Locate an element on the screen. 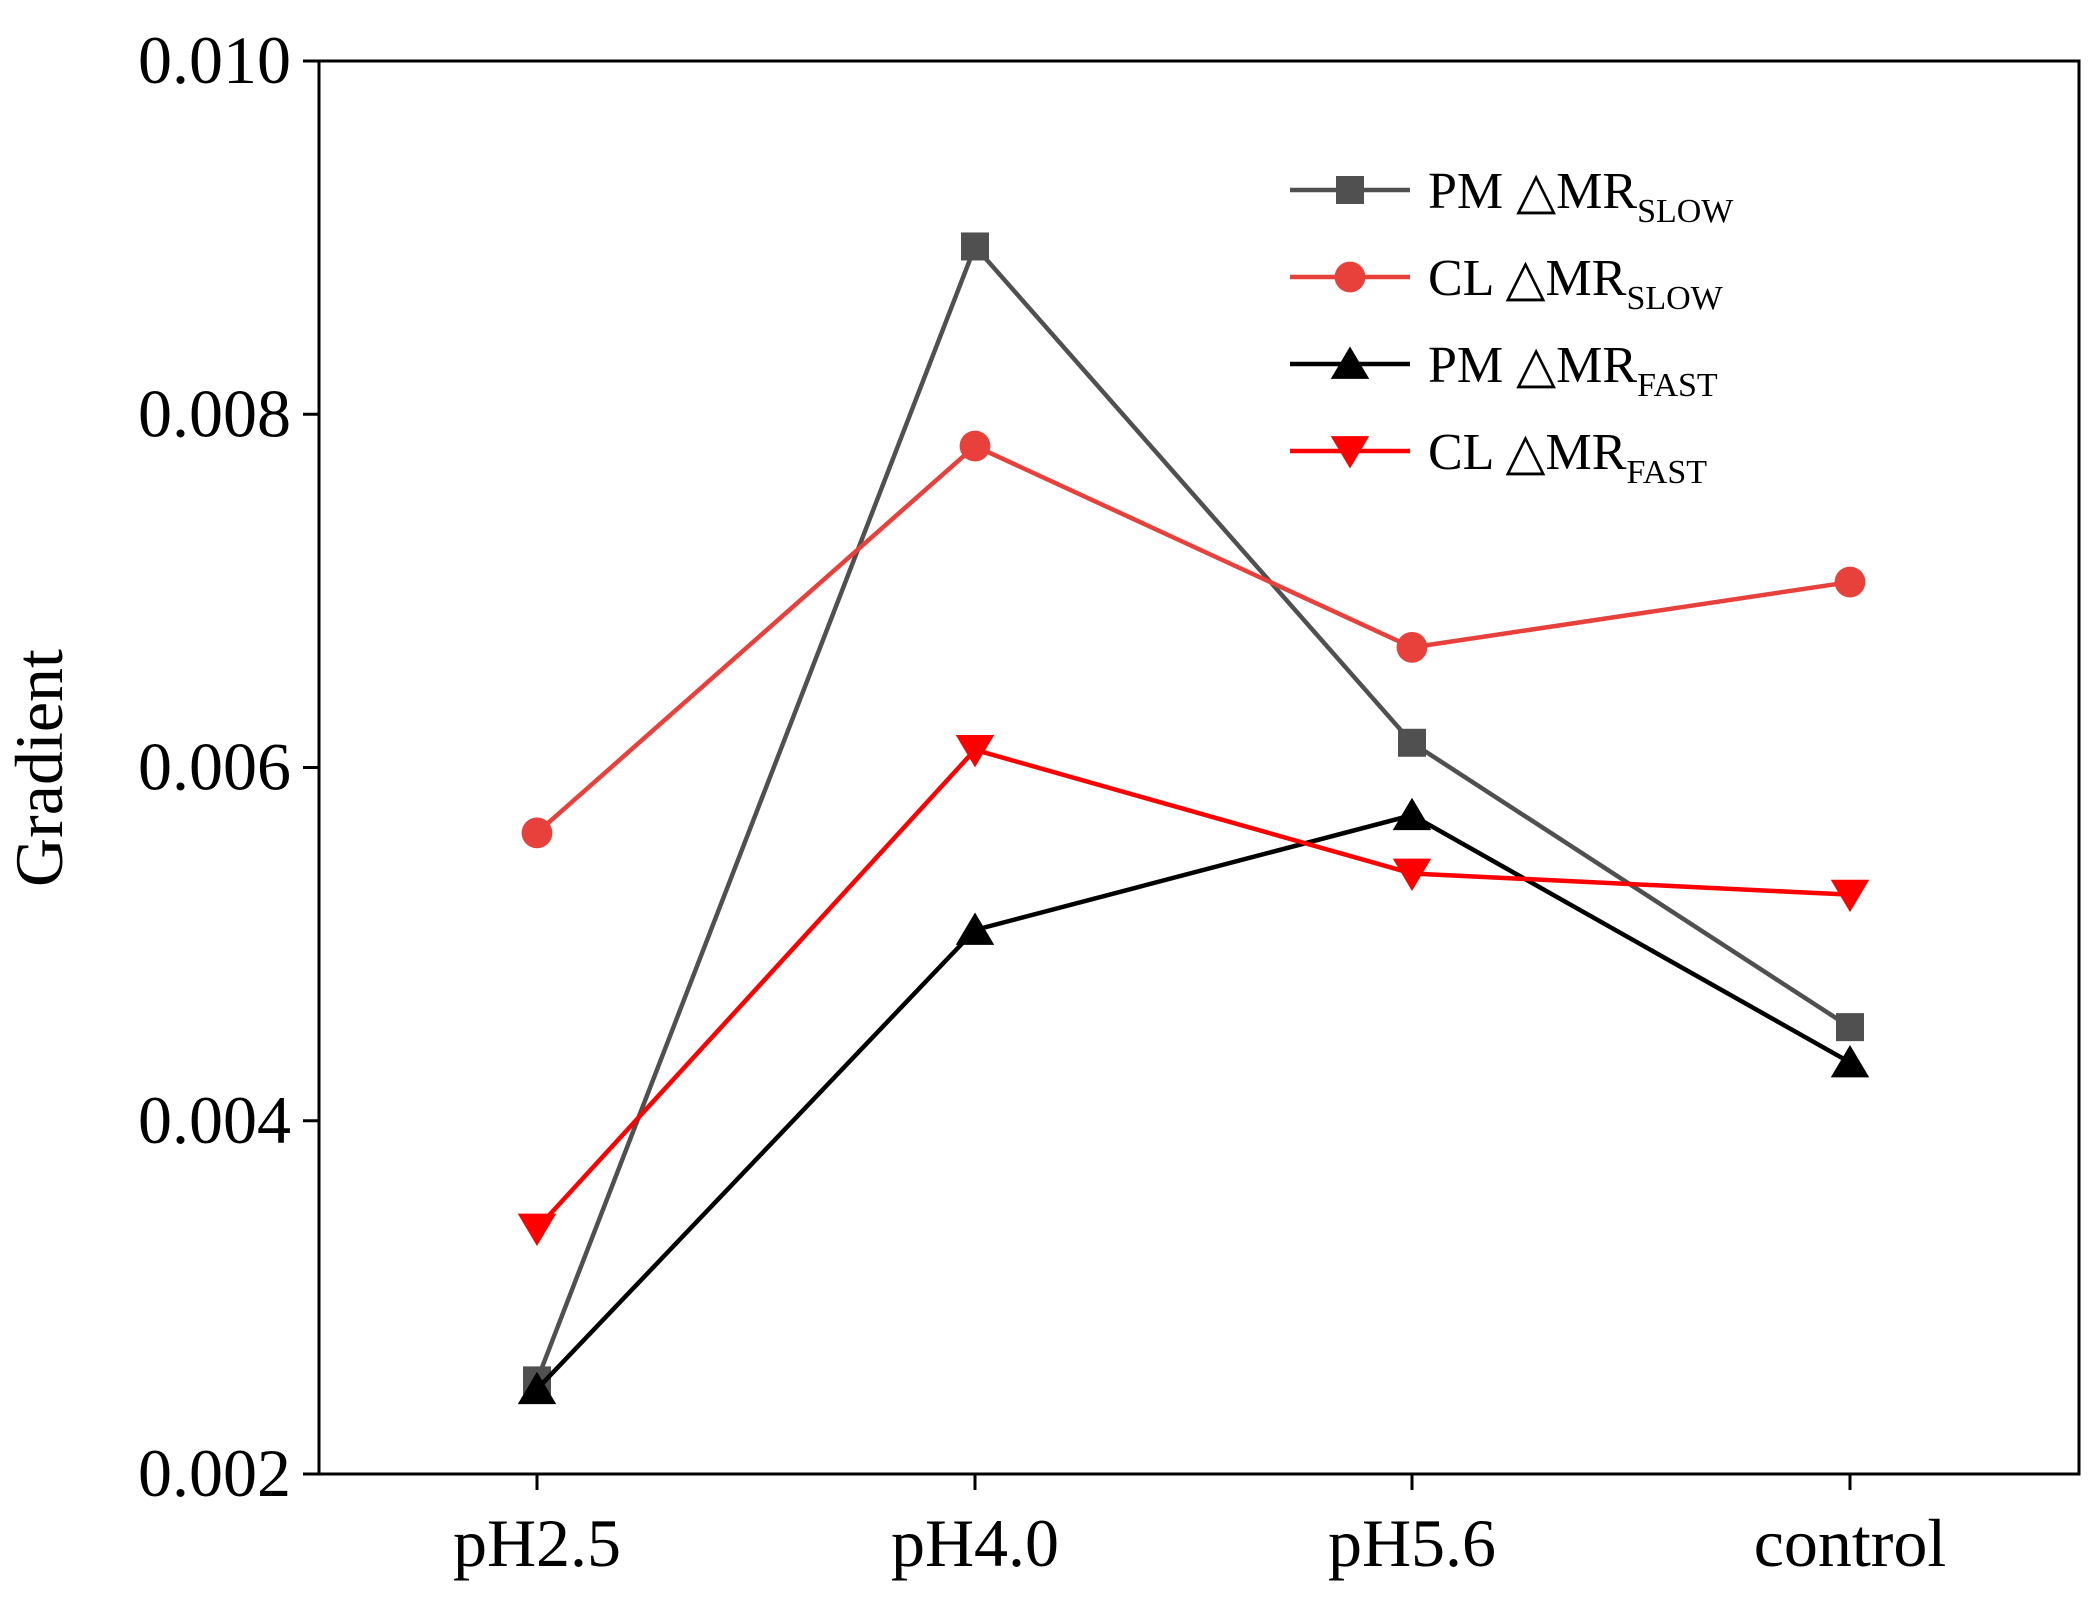 This screenshot has width=2092, height=1615. legend-entry: PM △MRFAST is located at coordinates (1504, 370).